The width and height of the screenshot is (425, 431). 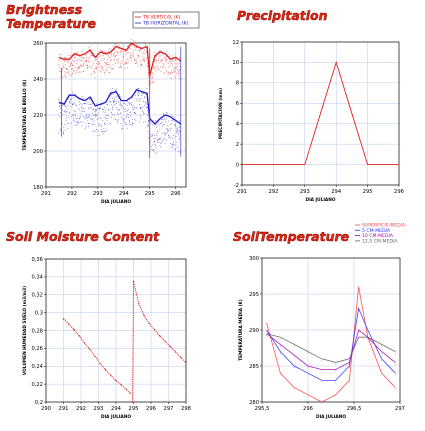 What do you see at coordinates (161, 18) in the screenshot?
I see `legend-label: TB VERTICAL (K)` at bounding box center [161, 18].